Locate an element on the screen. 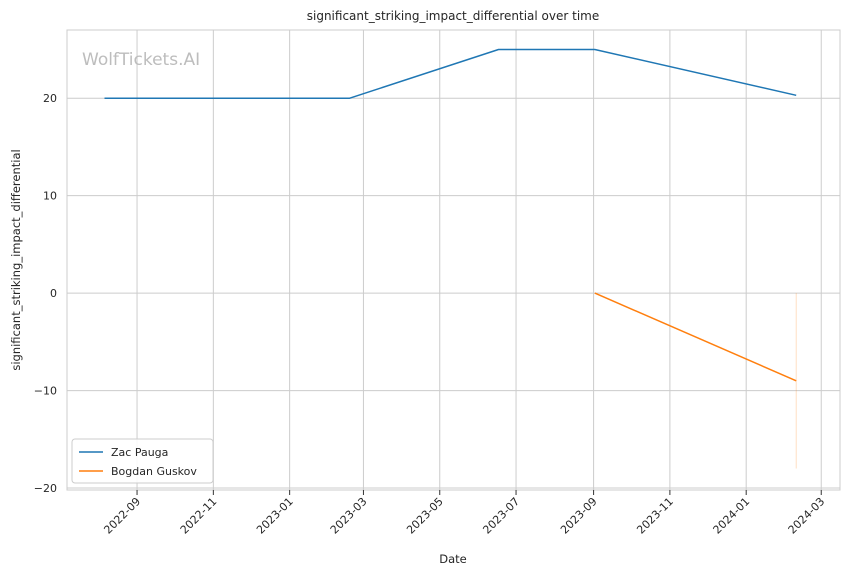 This screenshot has height=575, width=864. series-line-bogdan-guskov is located at coordinates (695, 337).